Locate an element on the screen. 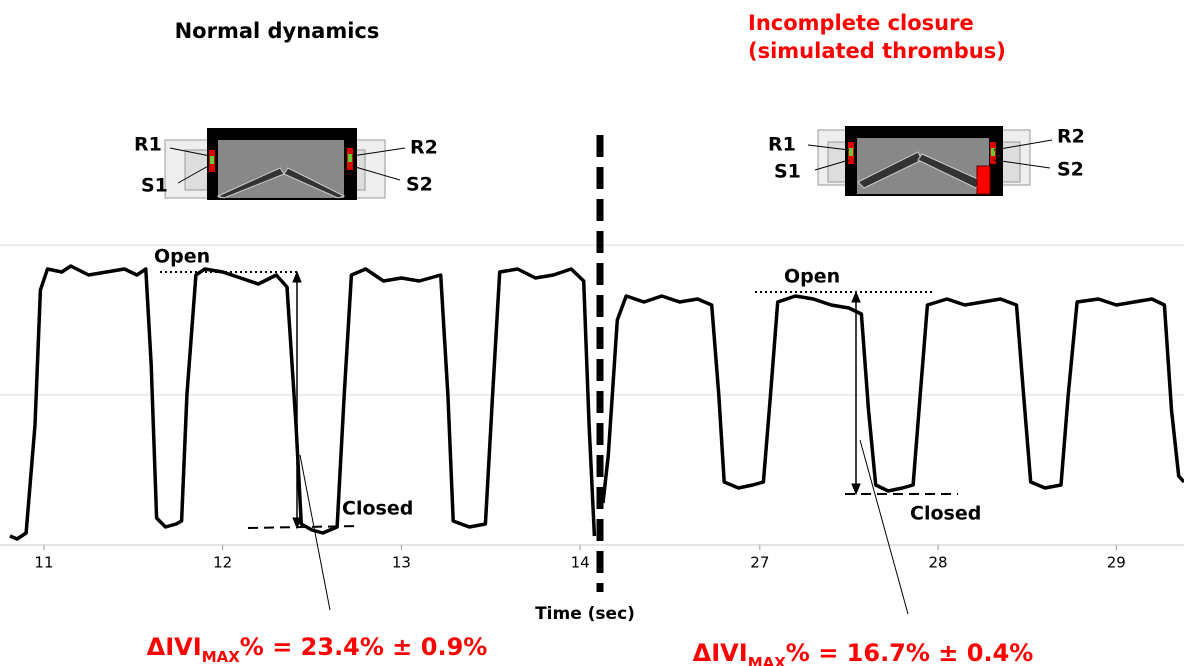  x-tick-label: 13 is located at coordinates (401, 563).